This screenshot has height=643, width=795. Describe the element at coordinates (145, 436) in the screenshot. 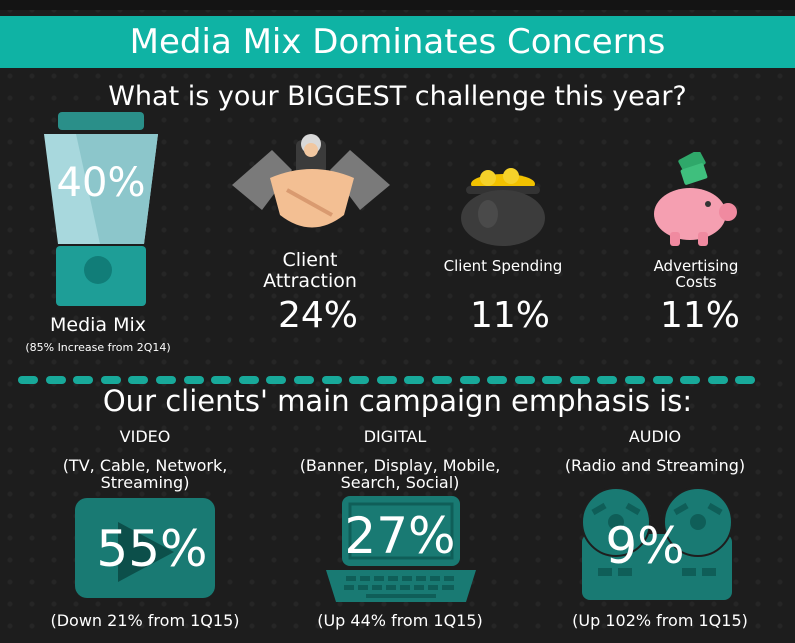

I see `video-label: VIDEO` at that location.